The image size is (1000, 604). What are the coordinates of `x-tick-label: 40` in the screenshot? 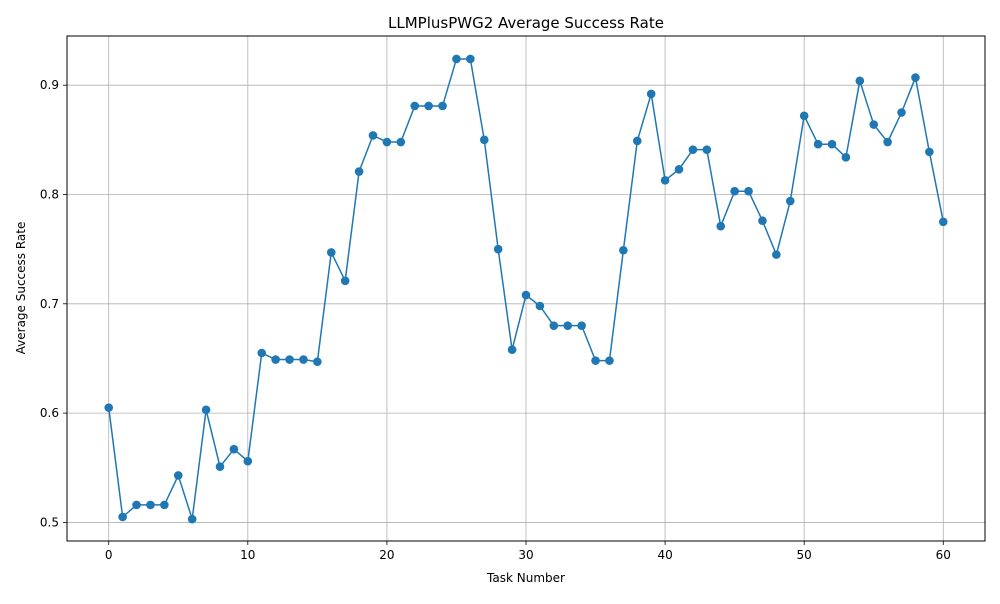 It's located at (664, 555).